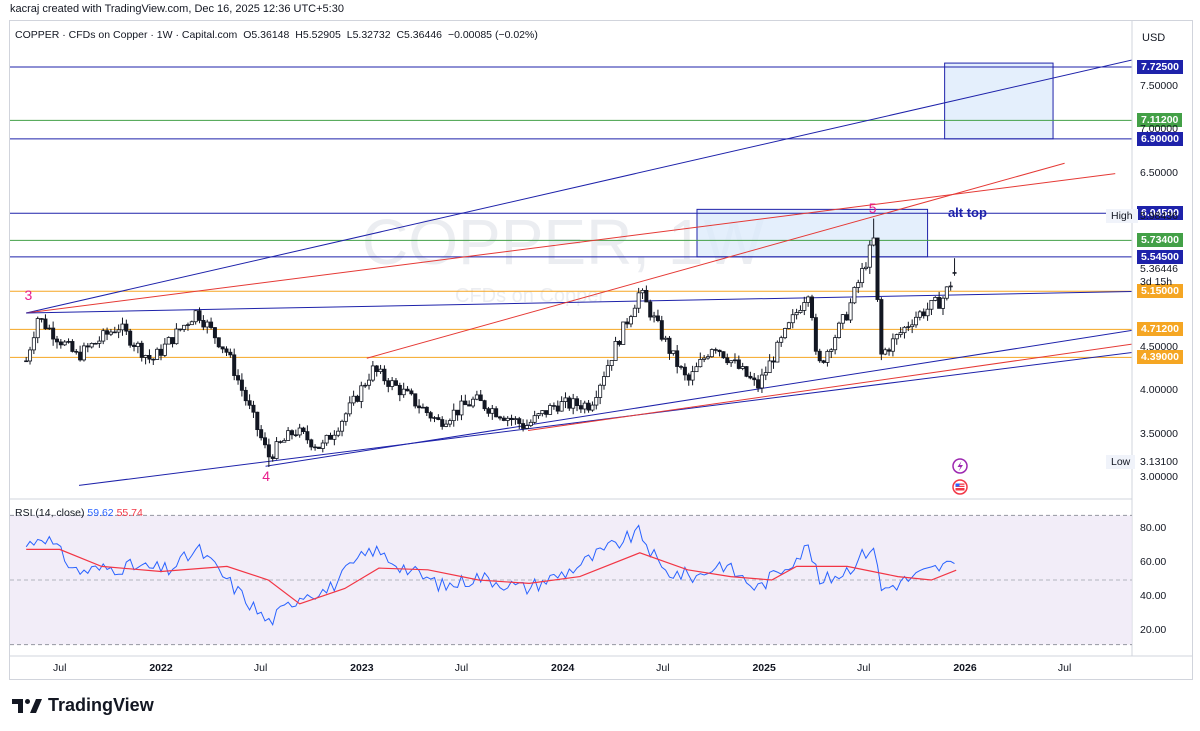 The image size is (1200, 731). I want to click on rsi-indicator-name: RSI (14, close), so click(50, 513).